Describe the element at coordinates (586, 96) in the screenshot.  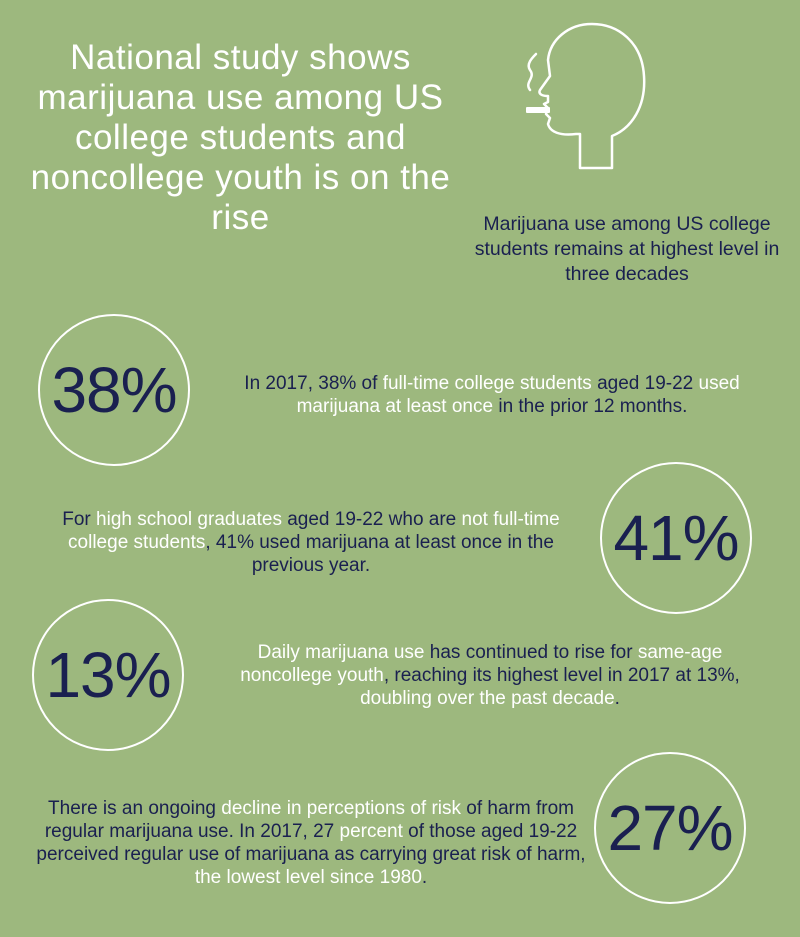
I see `smoking-head-icon` at that location.